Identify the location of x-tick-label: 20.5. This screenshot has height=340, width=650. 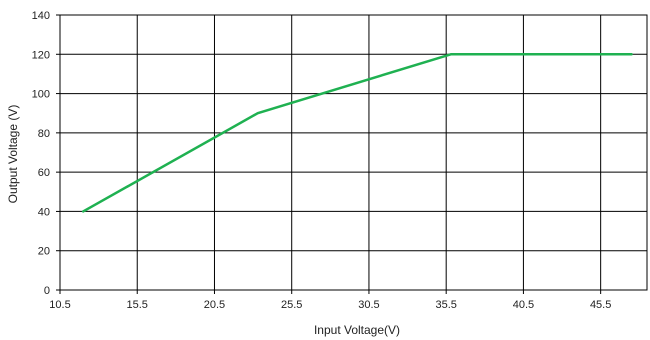
(214, 305).